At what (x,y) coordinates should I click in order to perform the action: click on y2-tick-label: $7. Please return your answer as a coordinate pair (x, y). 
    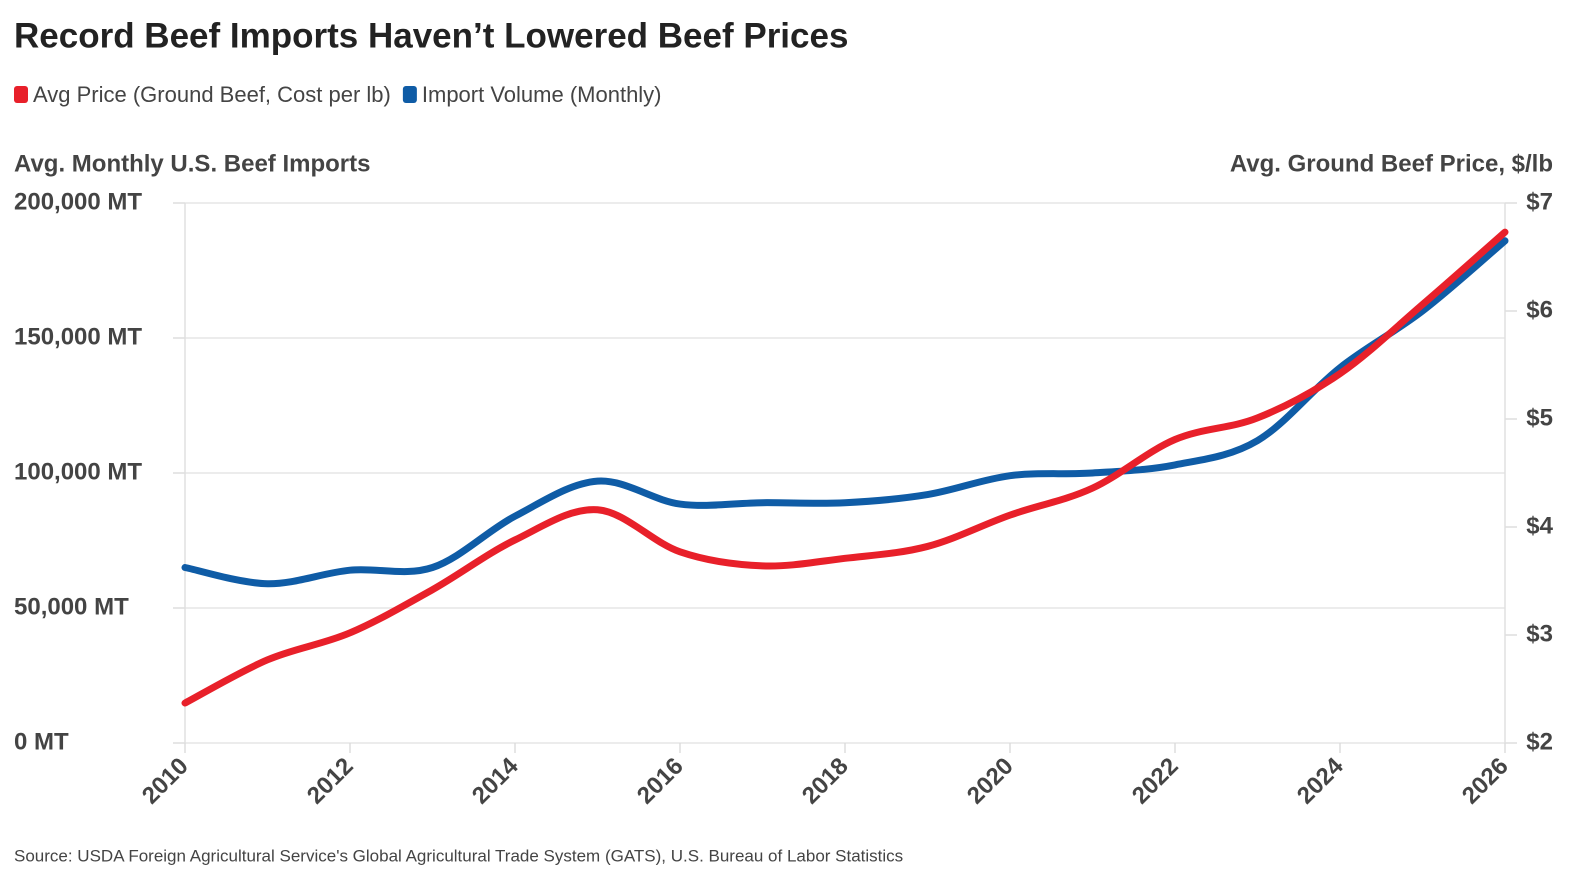
    Looking at the image, I should click on (1539, 201).